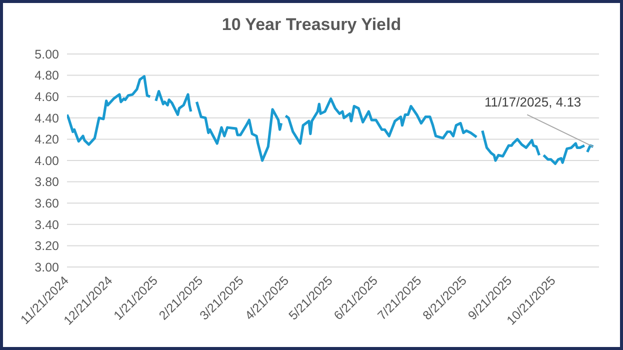  What do you see at coordinates (47, 118) in the screenshot?
I see `y-tick-label: 4.40` at bounding box center [47, 118].